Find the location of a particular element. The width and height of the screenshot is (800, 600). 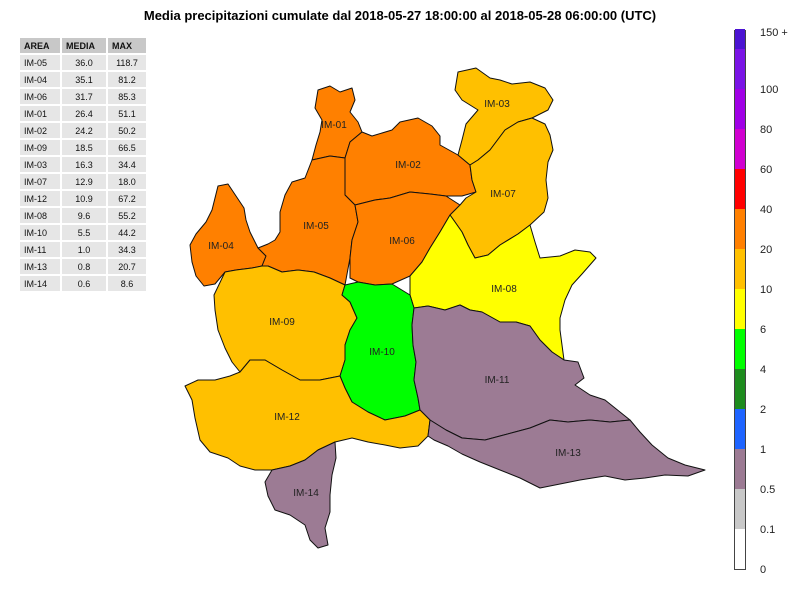

region-label-im-09: IM-09 is located at coordinates (282, 322).